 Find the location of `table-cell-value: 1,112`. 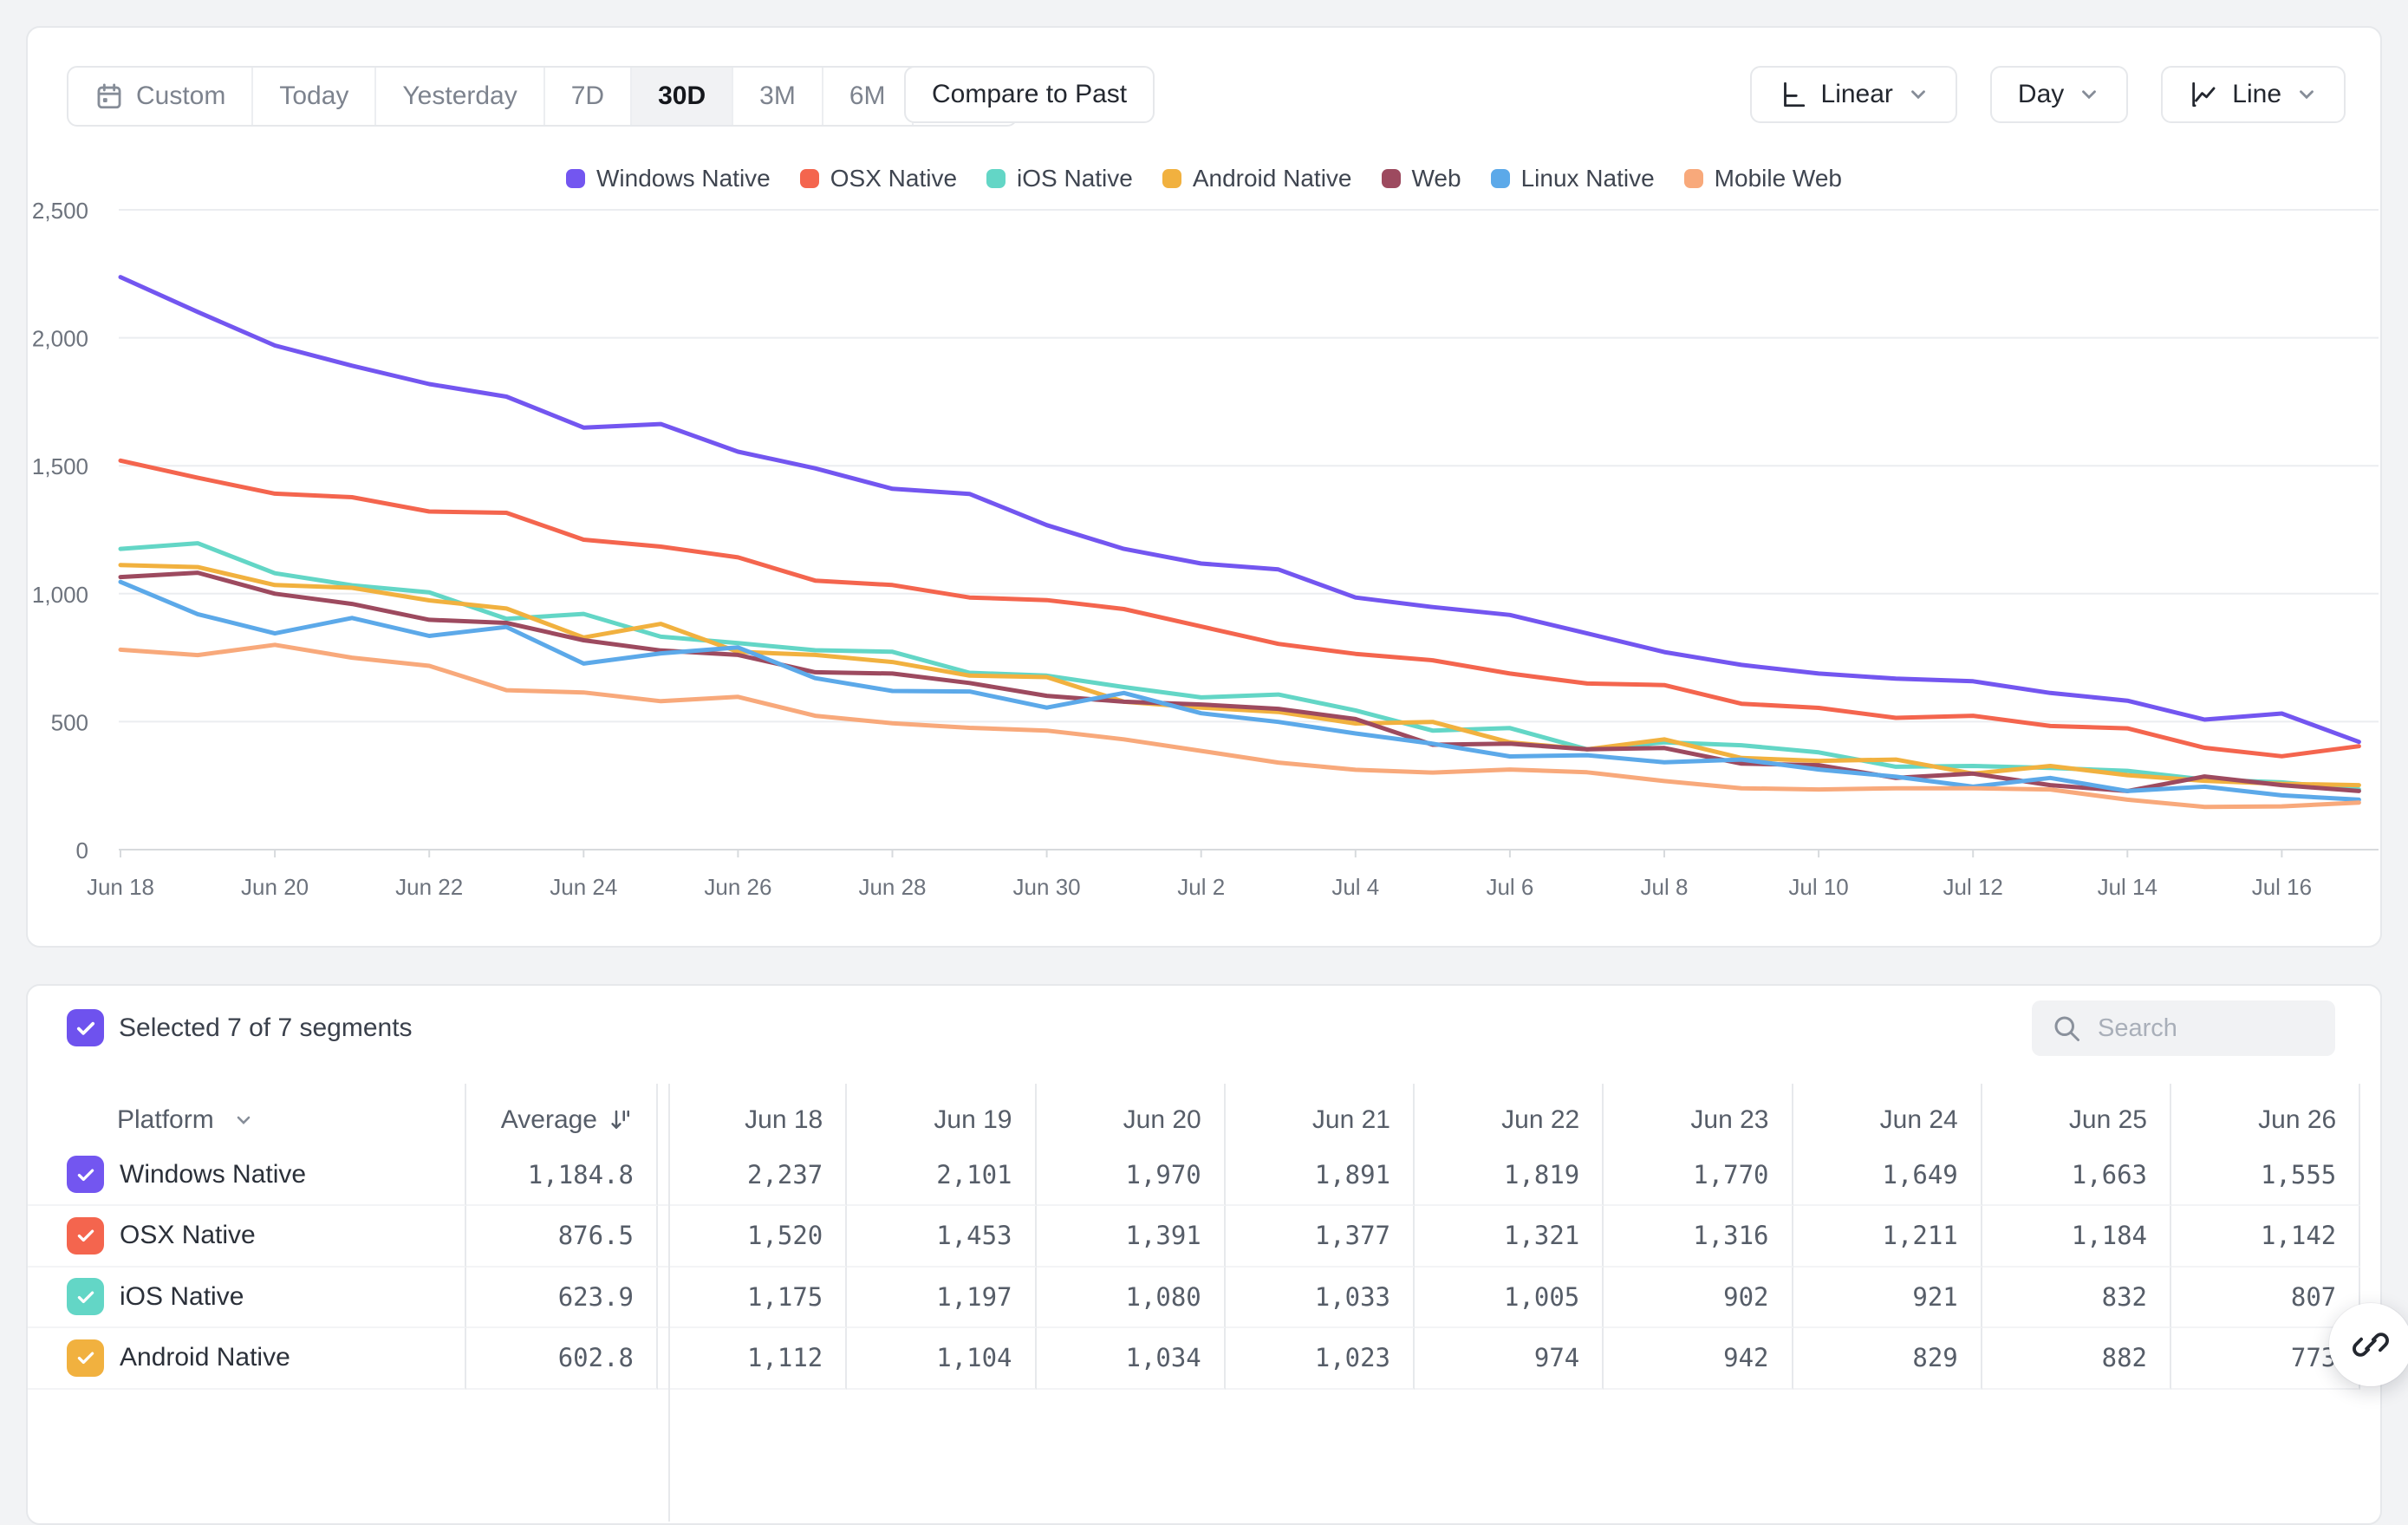

table-cell-value: 1,112 is located at coordinates (753, 1359).